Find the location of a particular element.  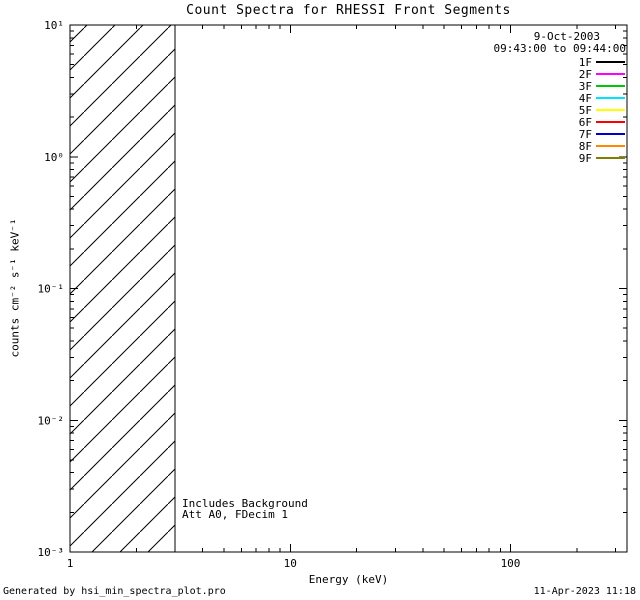

x-tick-label: 10 is located at coordinates (290, 563).